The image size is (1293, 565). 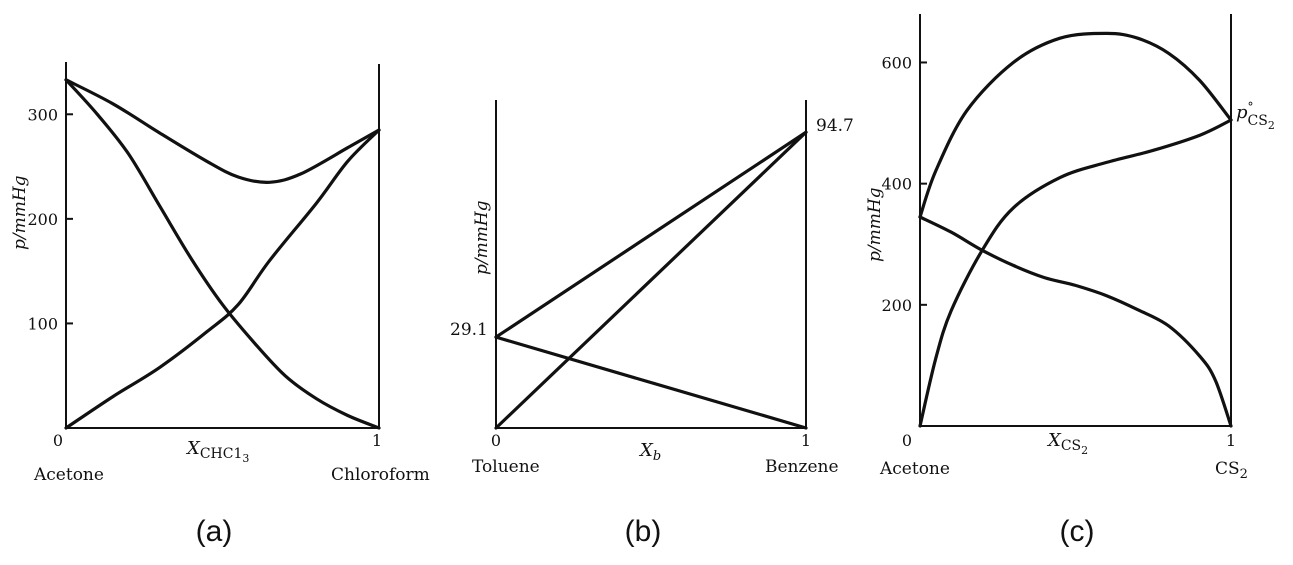 I want to click on chart-c-component-right-sub: 2, so click(x=1244, y=474).